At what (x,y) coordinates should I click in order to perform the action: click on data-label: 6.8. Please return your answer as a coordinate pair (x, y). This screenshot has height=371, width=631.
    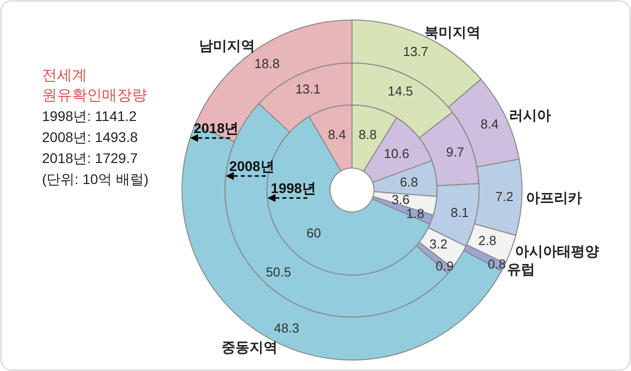
    Looking at the image, I should click on (409, 182).